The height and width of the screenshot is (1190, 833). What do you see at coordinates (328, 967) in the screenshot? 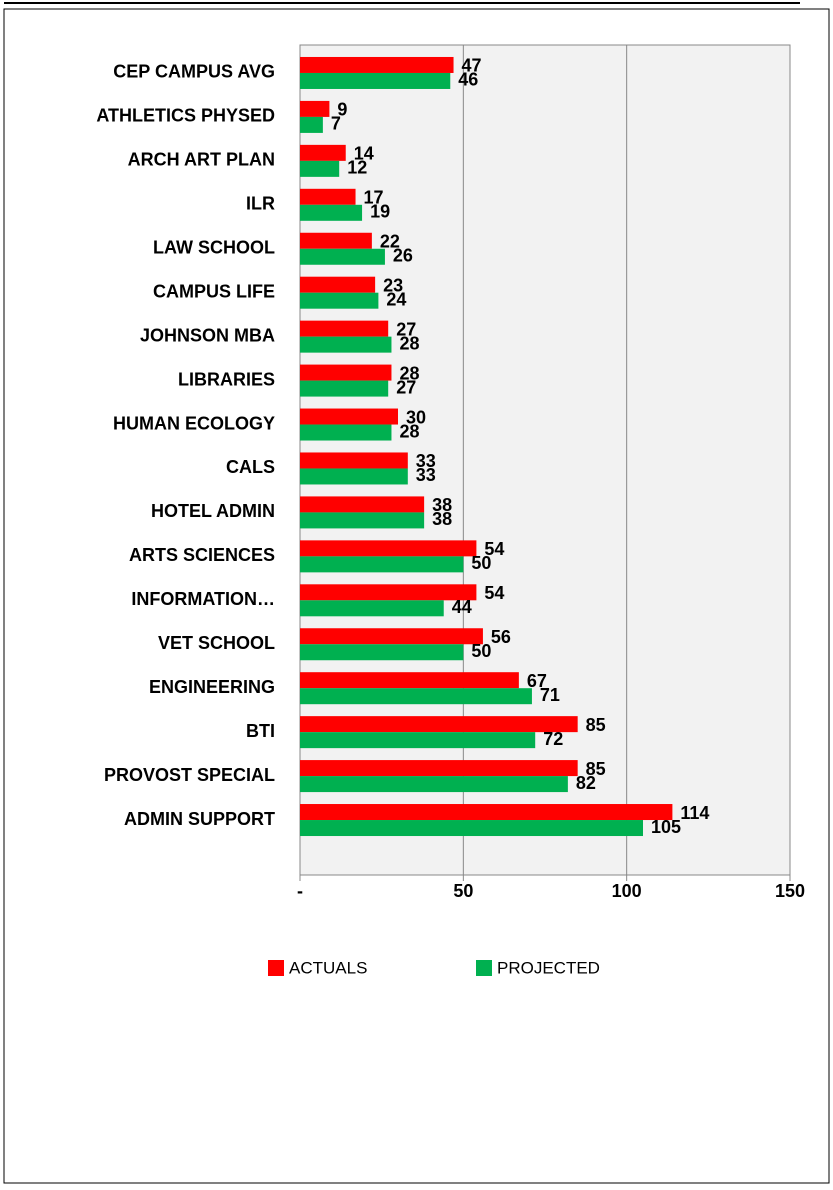
I see `legend-label: ACTUALS` at bounding box center [328, 967].